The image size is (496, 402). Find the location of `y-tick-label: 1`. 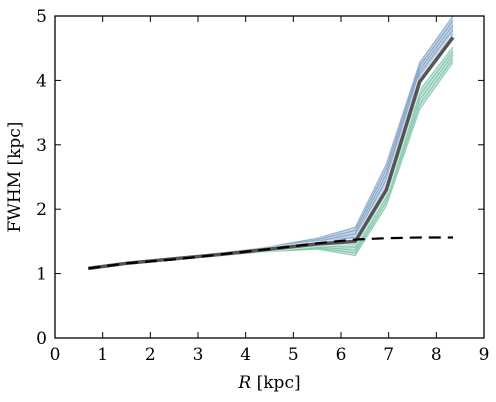

y-tick-label: 1 is located at coordinates (41, 275).